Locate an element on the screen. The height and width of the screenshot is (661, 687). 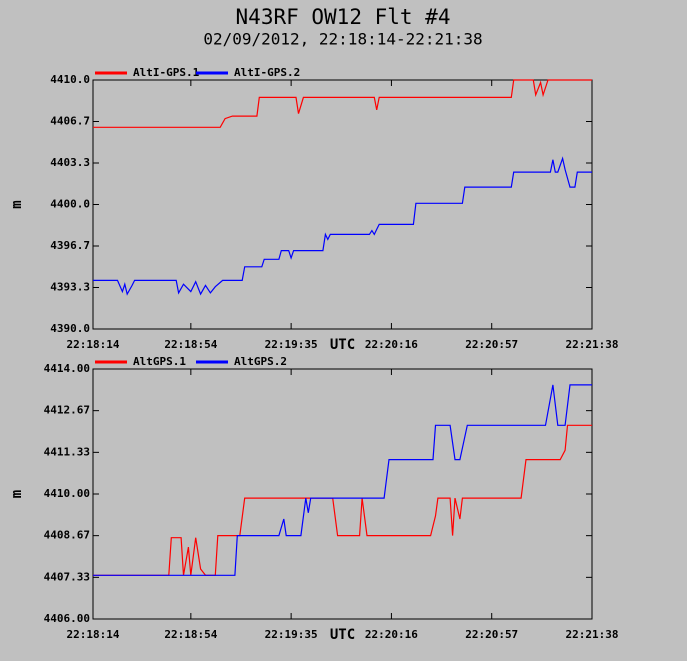
y-tick-label: 4396.7 is located at coordinates (70, 245).